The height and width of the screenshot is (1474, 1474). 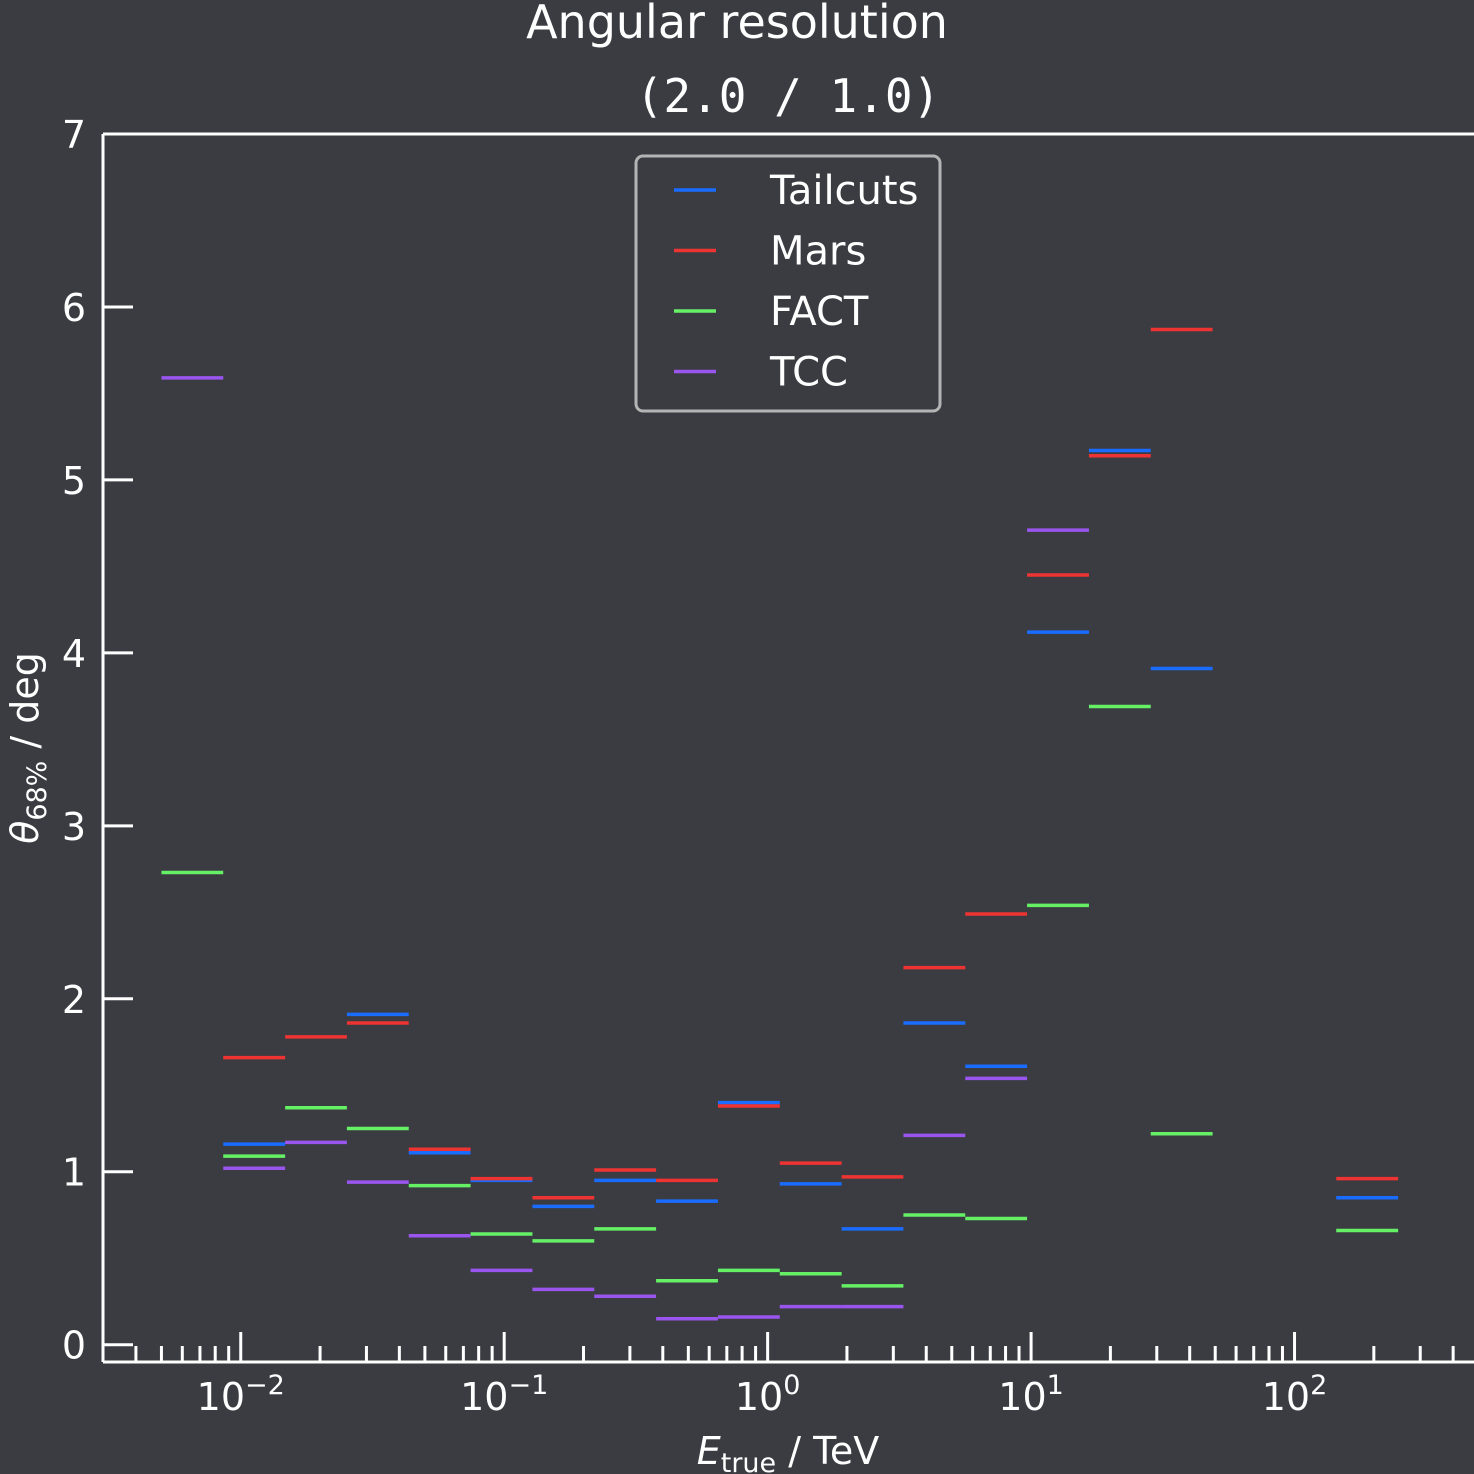 I want to click on chart-title: Angular resolution, so click(x=737, y=24).